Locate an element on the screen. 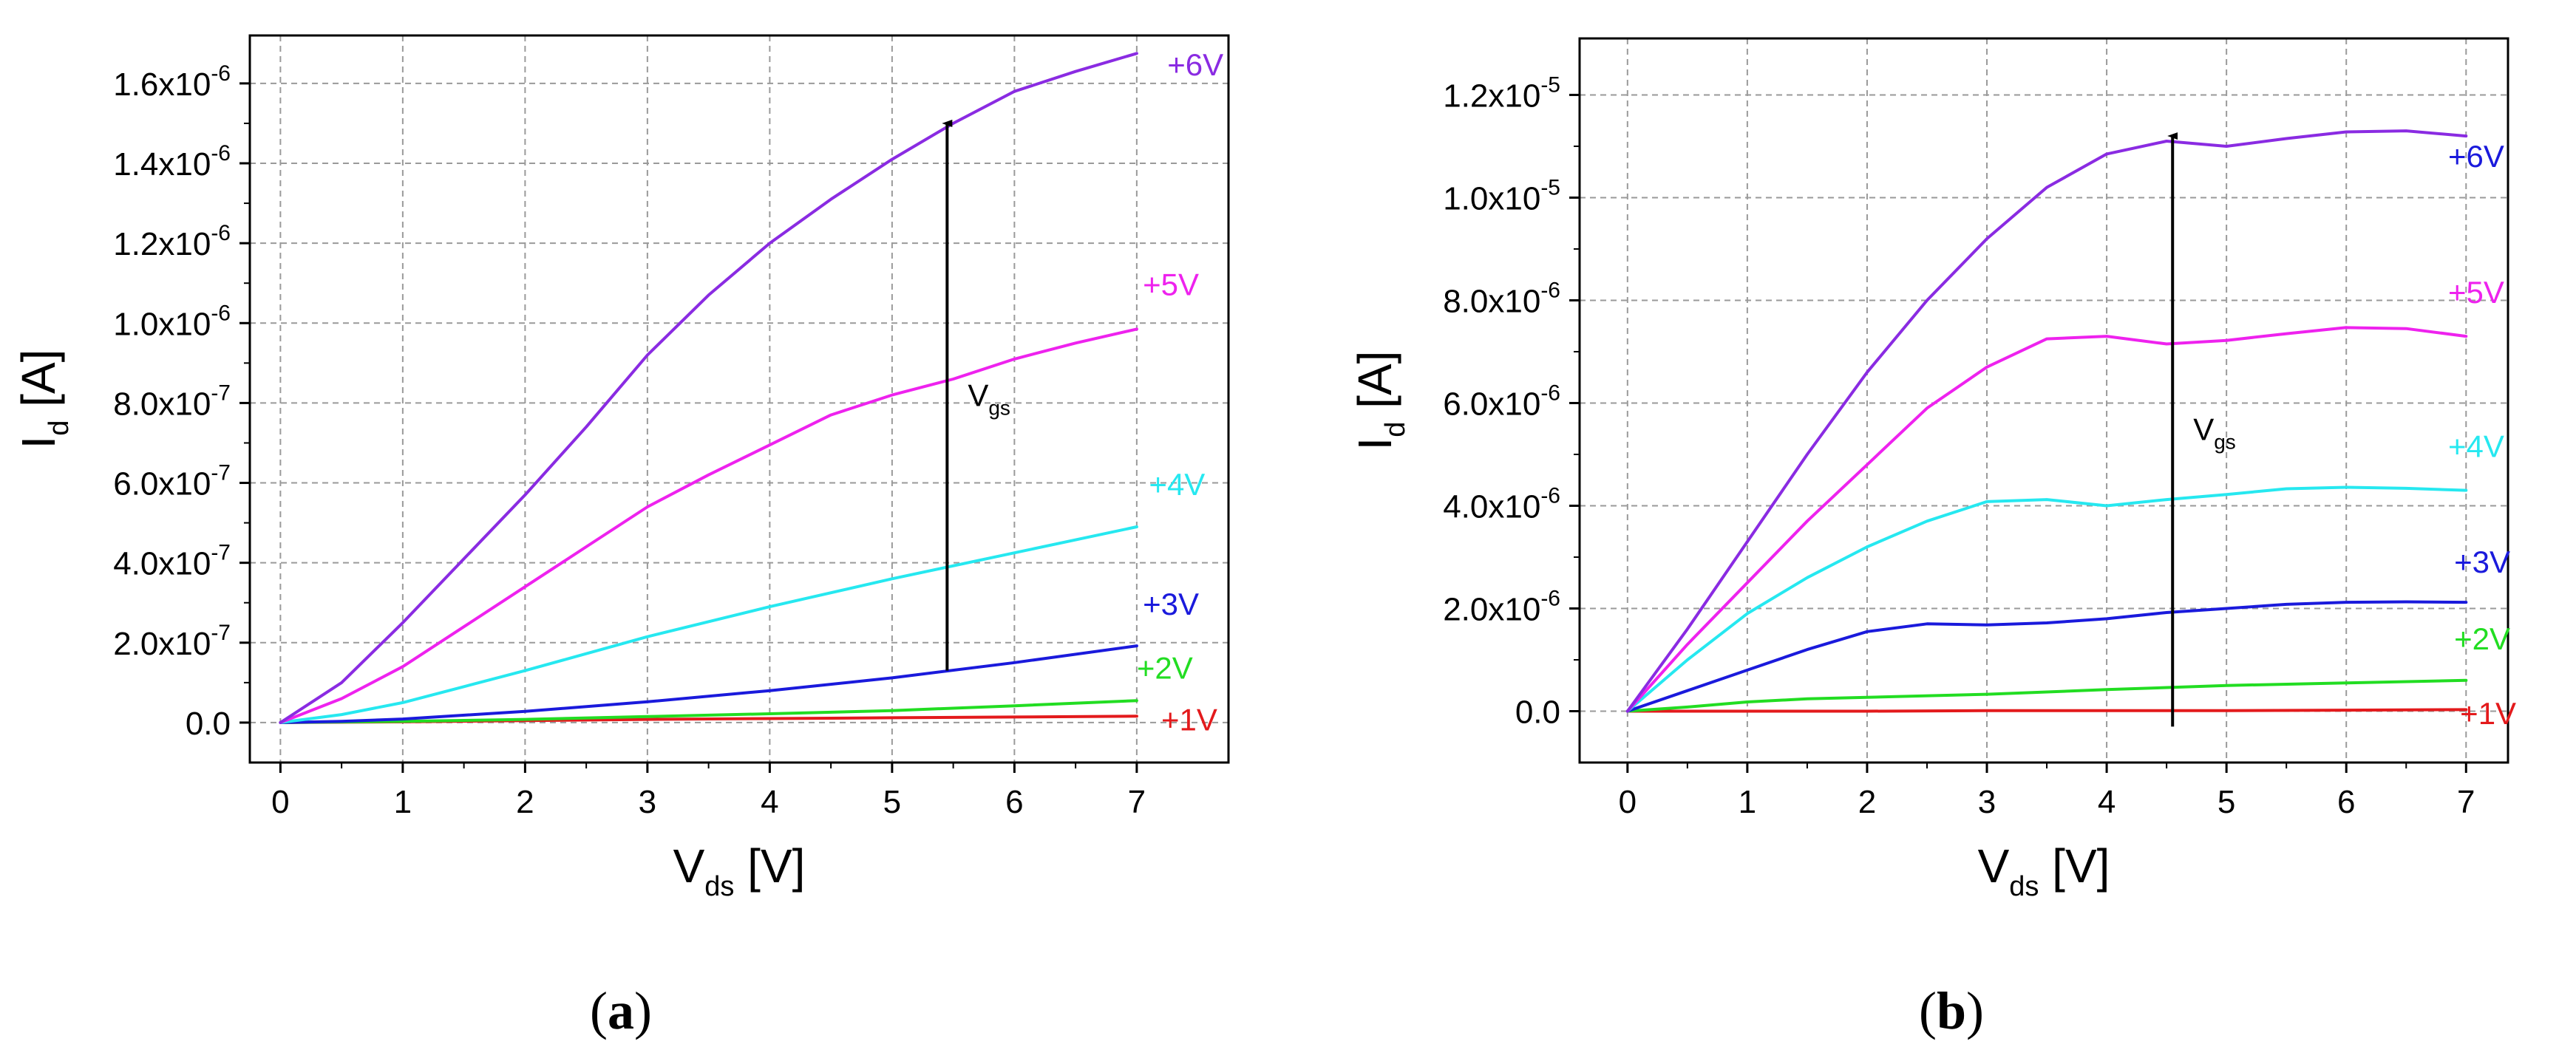  figure-caption: (b) is located at coordinates (1951, 1010).